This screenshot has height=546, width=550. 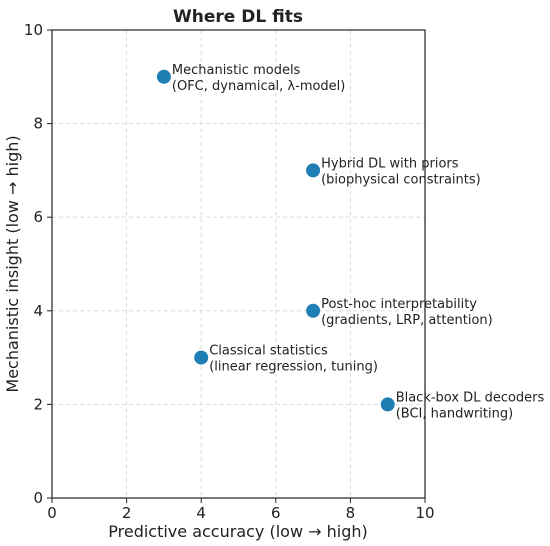 What do you see at coordinates (424, 513) in the screenshot?
I see `x-tick-label: 10` at bounding box center [424, 513].